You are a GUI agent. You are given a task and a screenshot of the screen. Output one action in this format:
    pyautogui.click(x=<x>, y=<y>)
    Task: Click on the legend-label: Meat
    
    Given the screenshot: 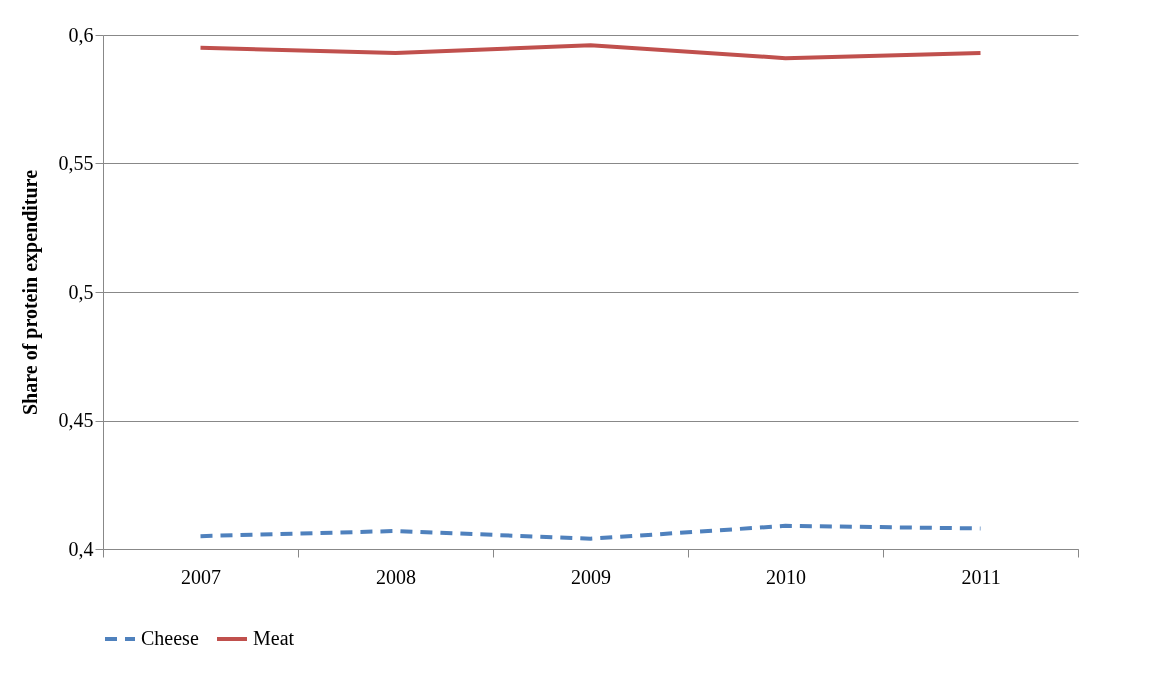 What is the action you would take?
    pyautogui.click(x=274, y=638)
    